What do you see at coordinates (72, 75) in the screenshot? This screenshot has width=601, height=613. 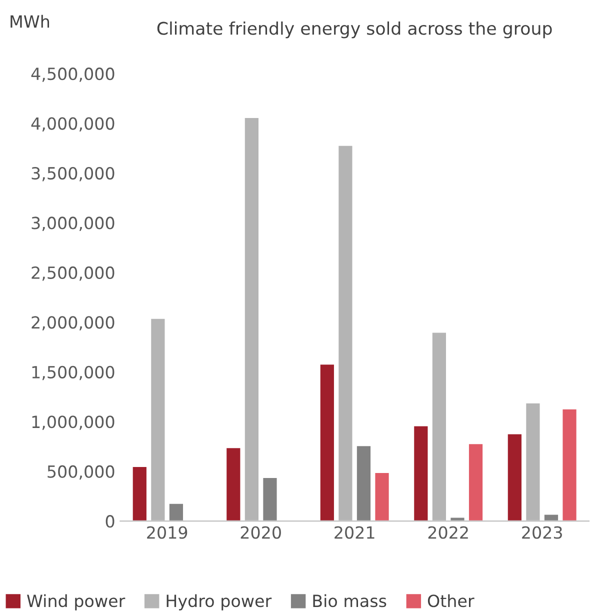 I see `y-tick-label: 4,500,000` at bounding box center [72, 75].